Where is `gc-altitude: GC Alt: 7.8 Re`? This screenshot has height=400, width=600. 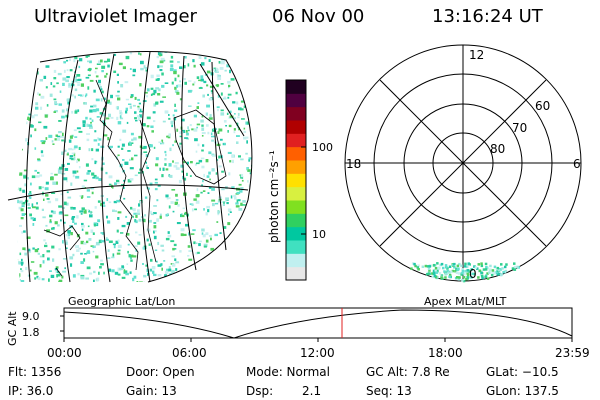
gc-altitude: GC Alt: 7.8 Re is located at coordinates (408, 372).